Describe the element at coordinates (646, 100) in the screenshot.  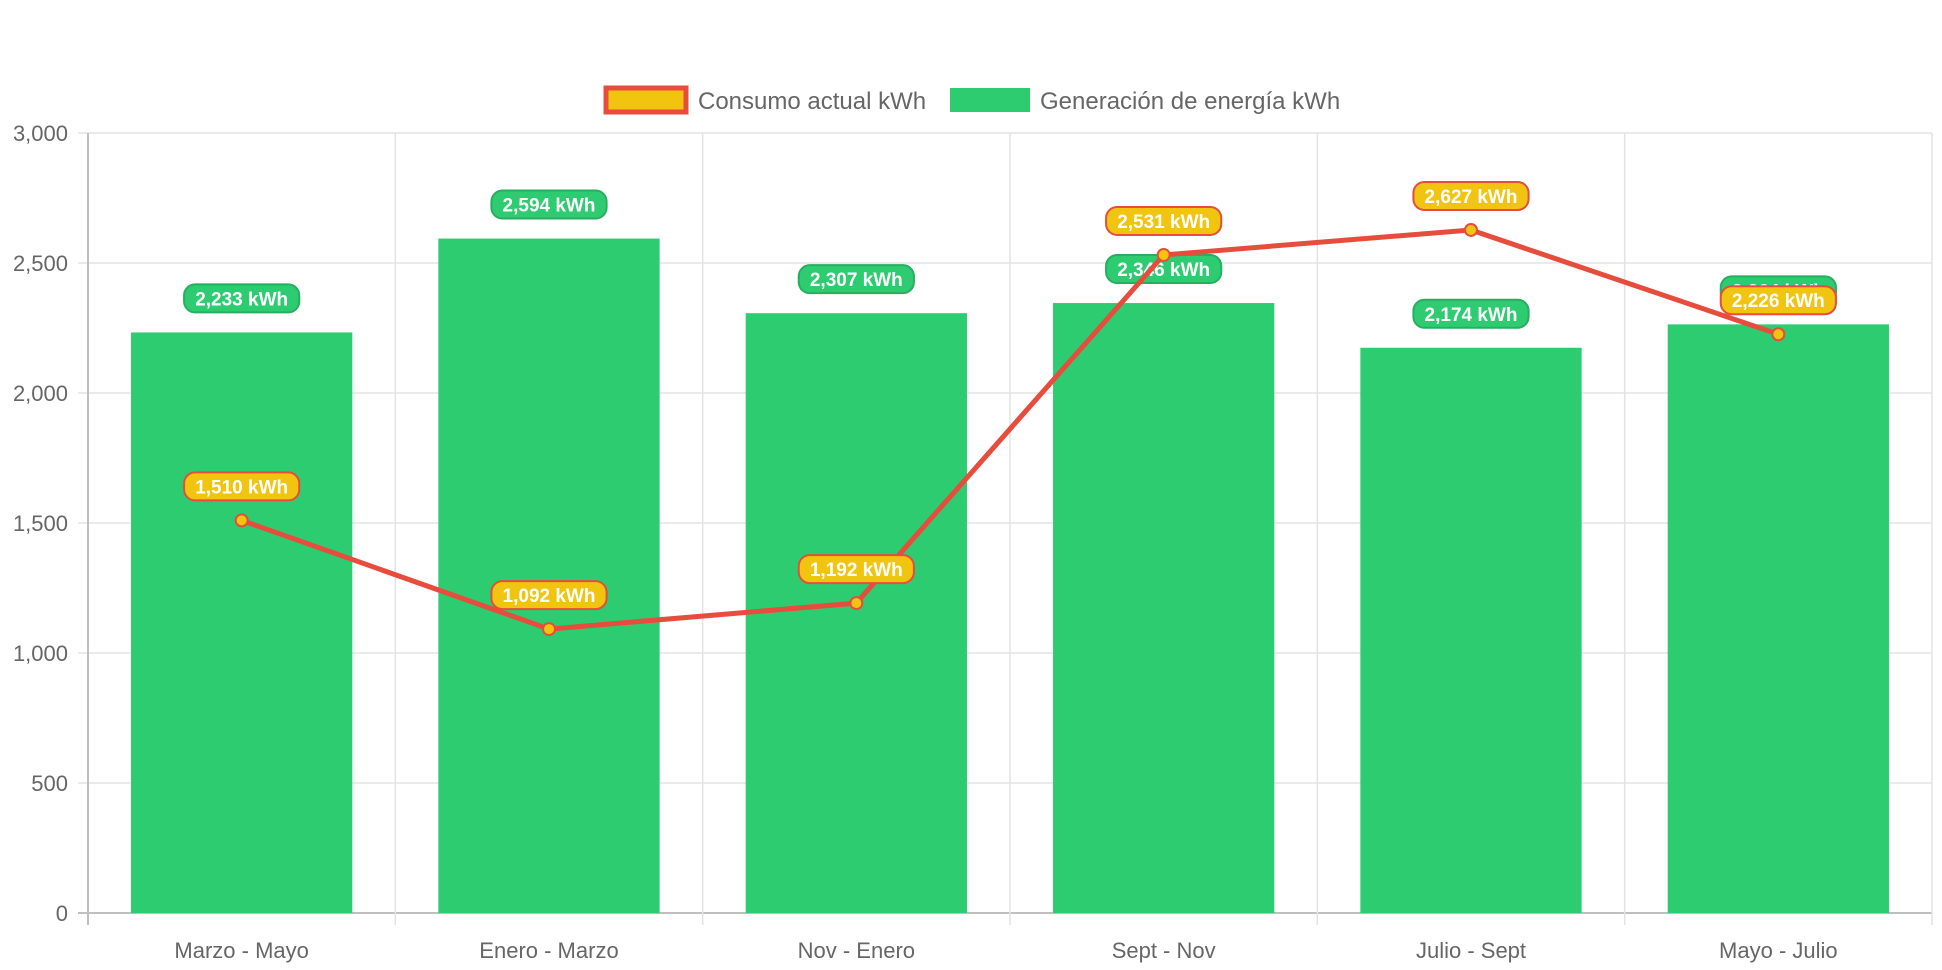
I see `legend-swatch-consumo` at that location.